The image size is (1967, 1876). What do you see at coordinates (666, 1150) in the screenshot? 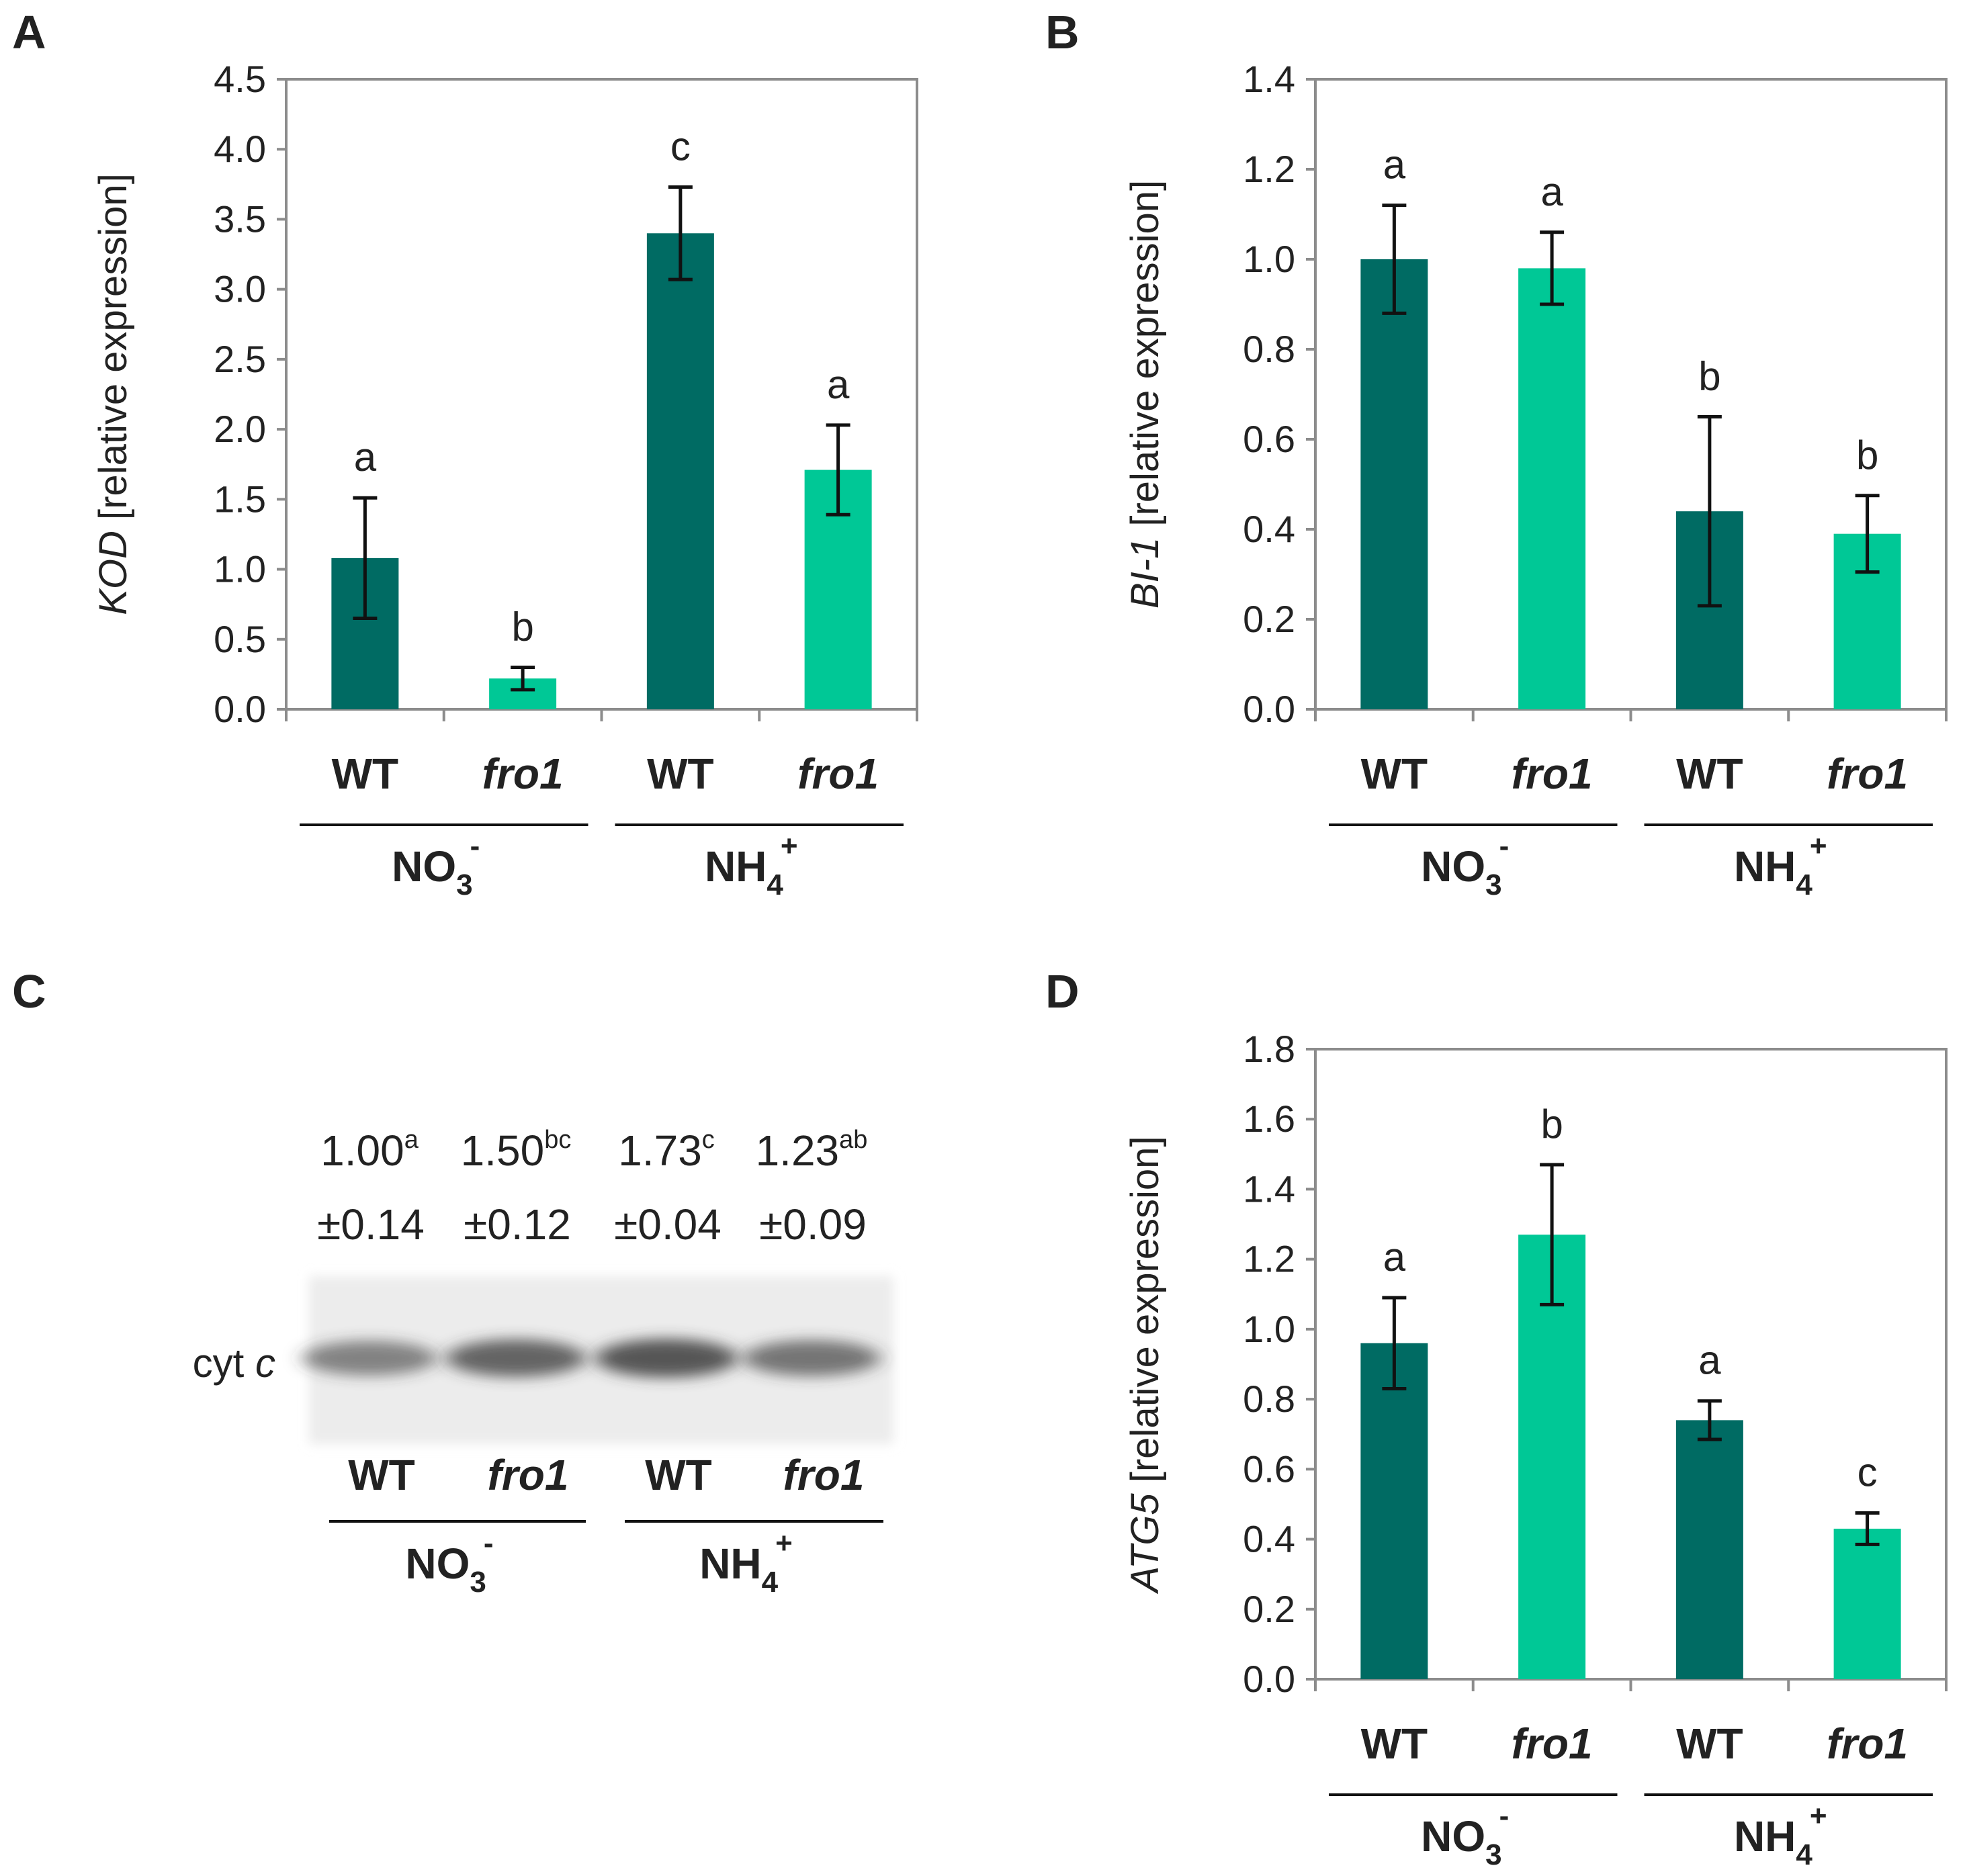
I see `quant-value: 1.73c` at bounding box center [666, 1150].